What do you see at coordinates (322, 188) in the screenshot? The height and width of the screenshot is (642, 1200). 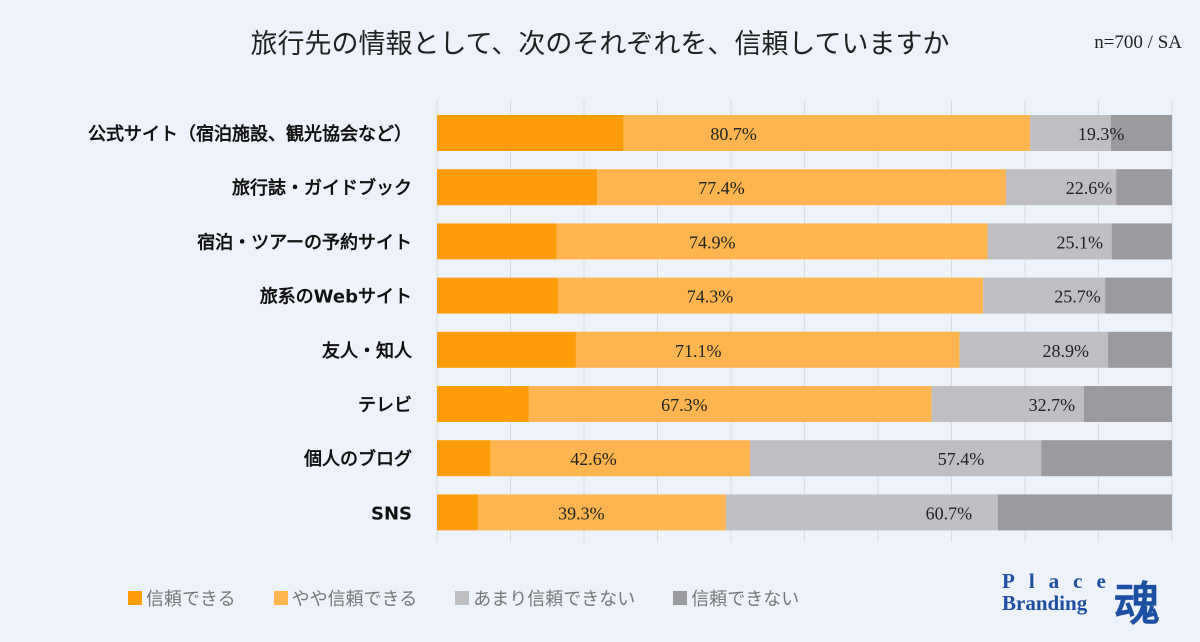 I see `category-label: 旅行誌・ガイドブック` at bounding box center [322, 188].